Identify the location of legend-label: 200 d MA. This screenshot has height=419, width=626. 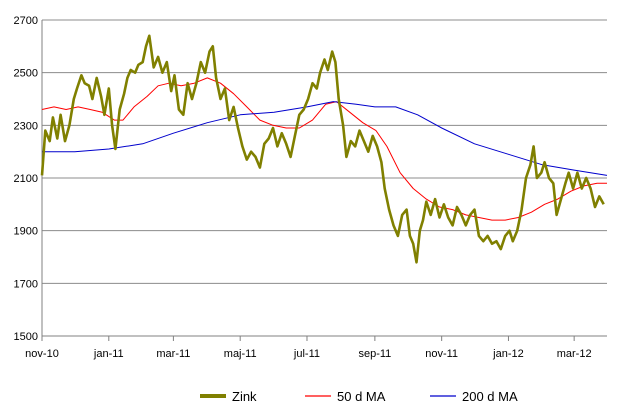
(490, 396).